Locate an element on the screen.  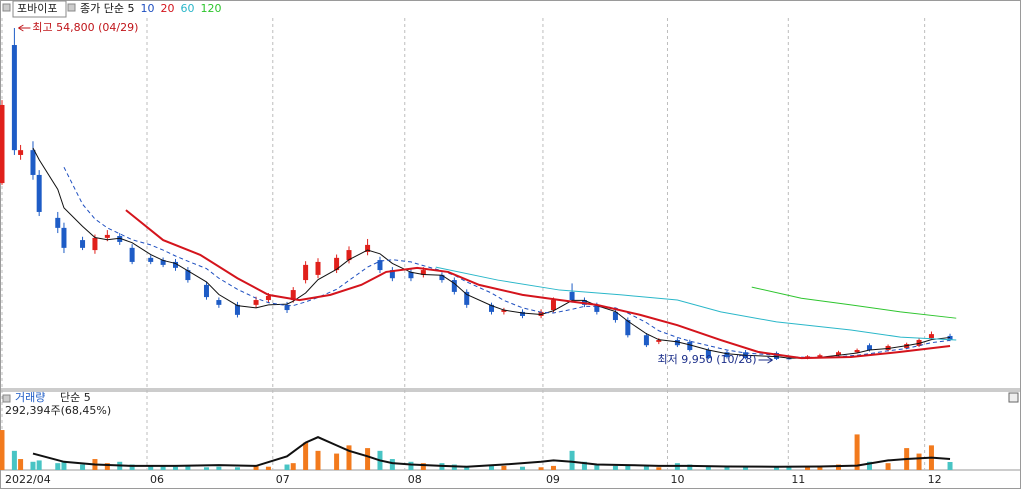
x-tick-label: 08 is located at coordinates (415, 479).